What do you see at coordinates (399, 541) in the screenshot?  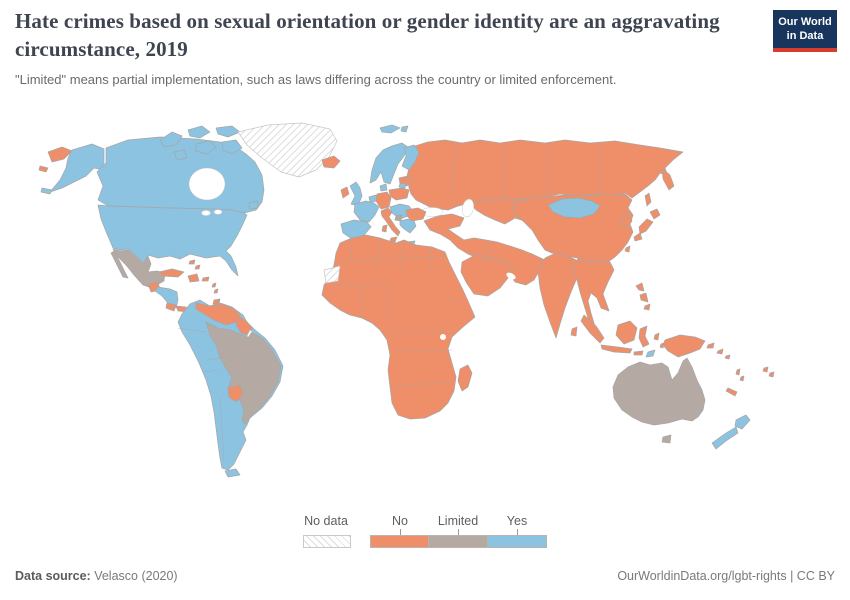 I see `legend-swatch-no` at bounding box center [399, 541].